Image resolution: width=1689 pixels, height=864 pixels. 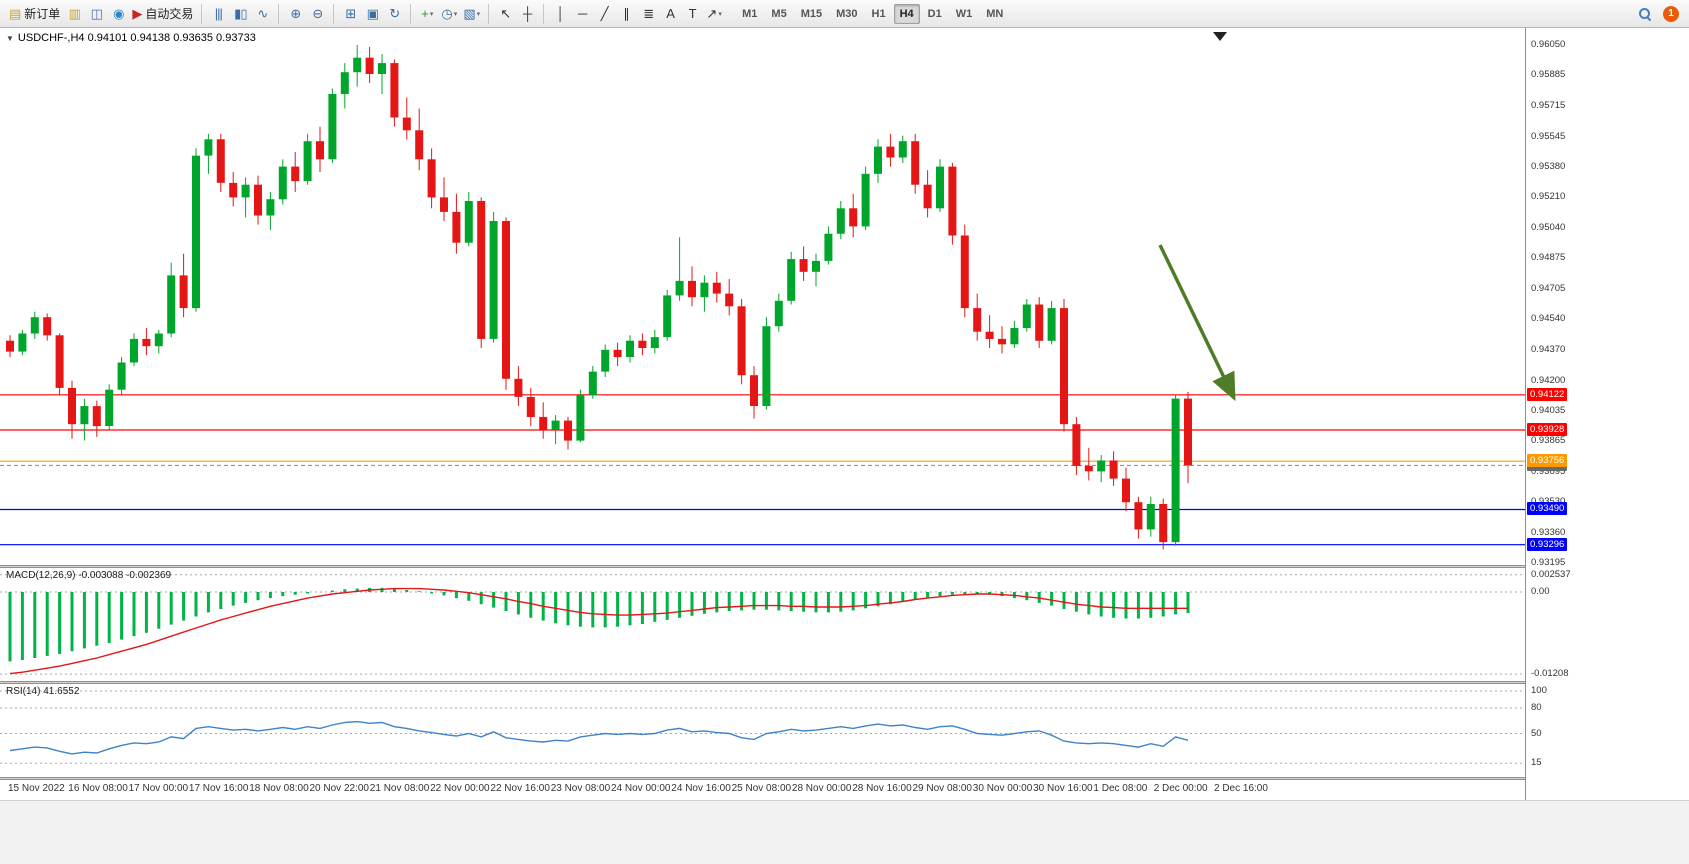 I want to click on macd-chart, so click(x=762, y=624).